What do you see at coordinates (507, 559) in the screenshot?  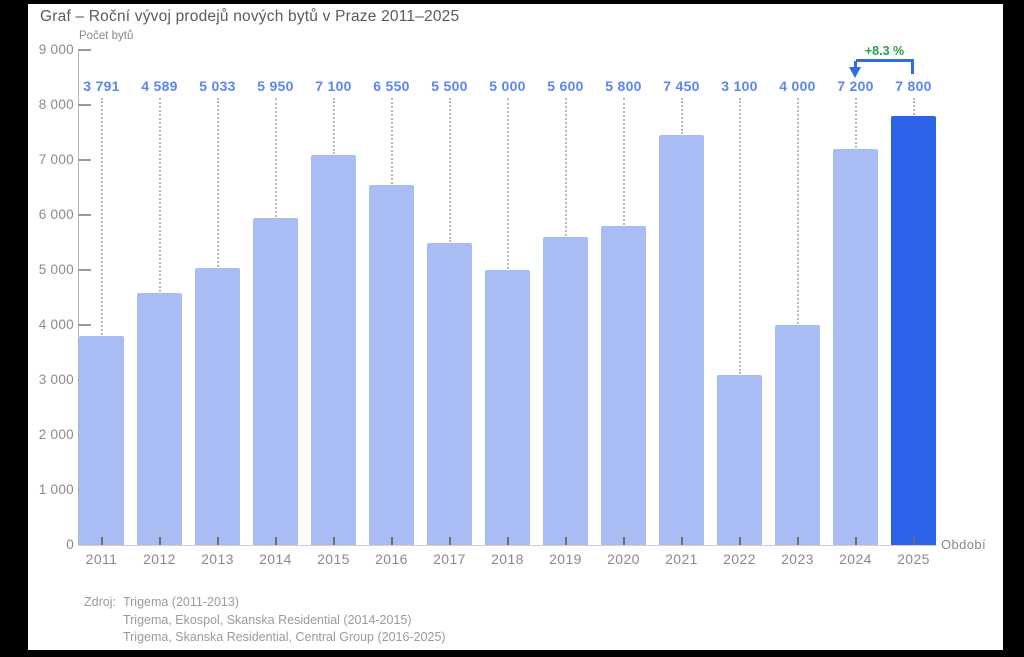 I see `x-tick-label: 2018` at bounding box center [507, 559].